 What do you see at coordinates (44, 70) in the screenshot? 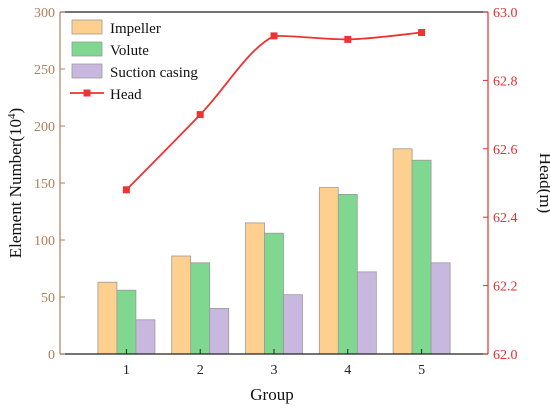
I see `left-tick-label: 250` at bounding box center [44, 70].